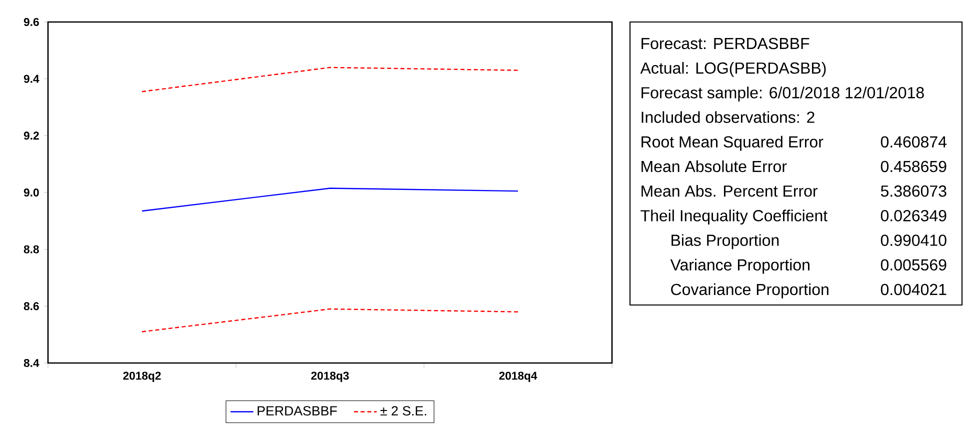  What do you see at coordinates (714, 166) in the screenshot?
I see `text: Mean Absolute Error` at bounding box center [714, 166].